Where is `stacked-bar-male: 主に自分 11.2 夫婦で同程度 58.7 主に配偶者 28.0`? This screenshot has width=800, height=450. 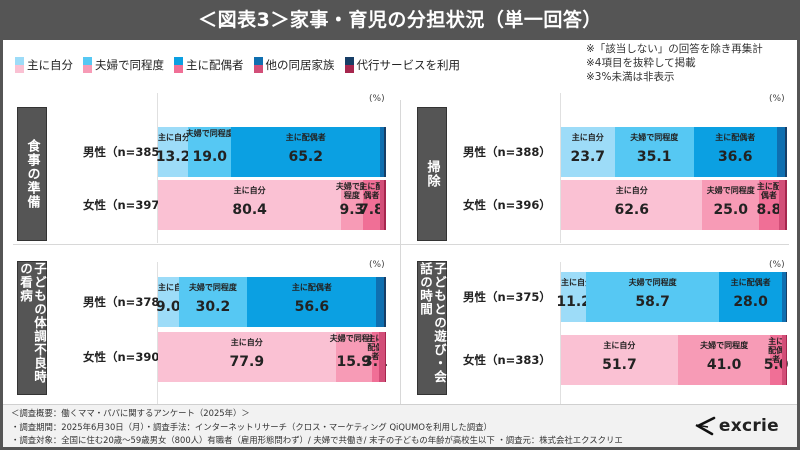 stacked-bar-male: 主に自分 11.2 夫婦で同程度 58.7 主に配偶者 28.0 is located at coordinates (671, 297).